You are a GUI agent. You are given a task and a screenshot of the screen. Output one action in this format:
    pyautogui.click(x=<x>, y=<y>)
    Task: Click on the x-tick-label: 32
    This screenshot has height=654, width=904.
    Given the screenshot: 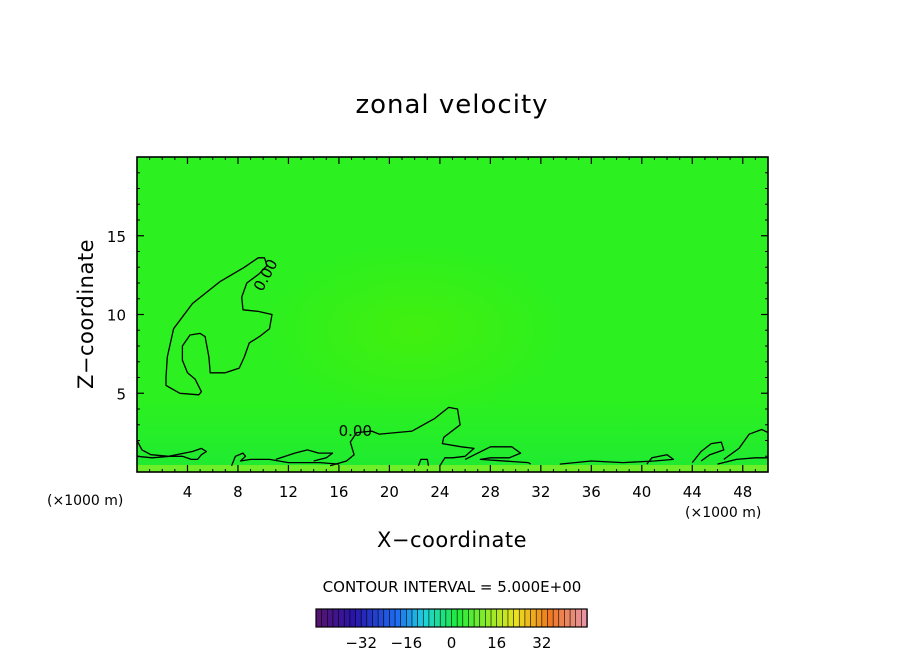 What is the action you would take?
    pyautogui.click(x=540, y=492)
    